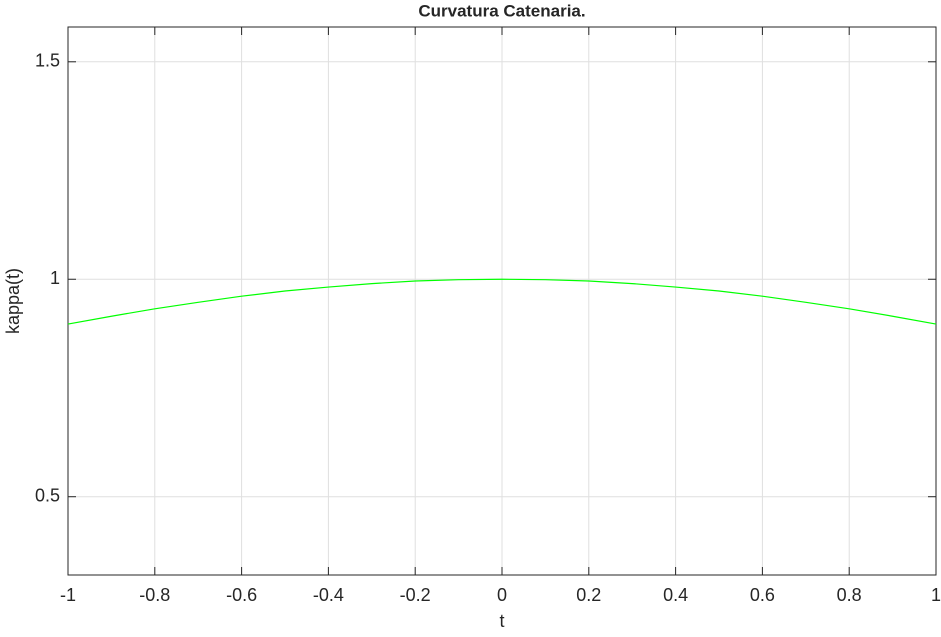 The image size is (941, 637). What do you see at coordinates (675, 595) in the screenshot?
I see `x-tick-label: 0.4` at bounding box center [675, 595].